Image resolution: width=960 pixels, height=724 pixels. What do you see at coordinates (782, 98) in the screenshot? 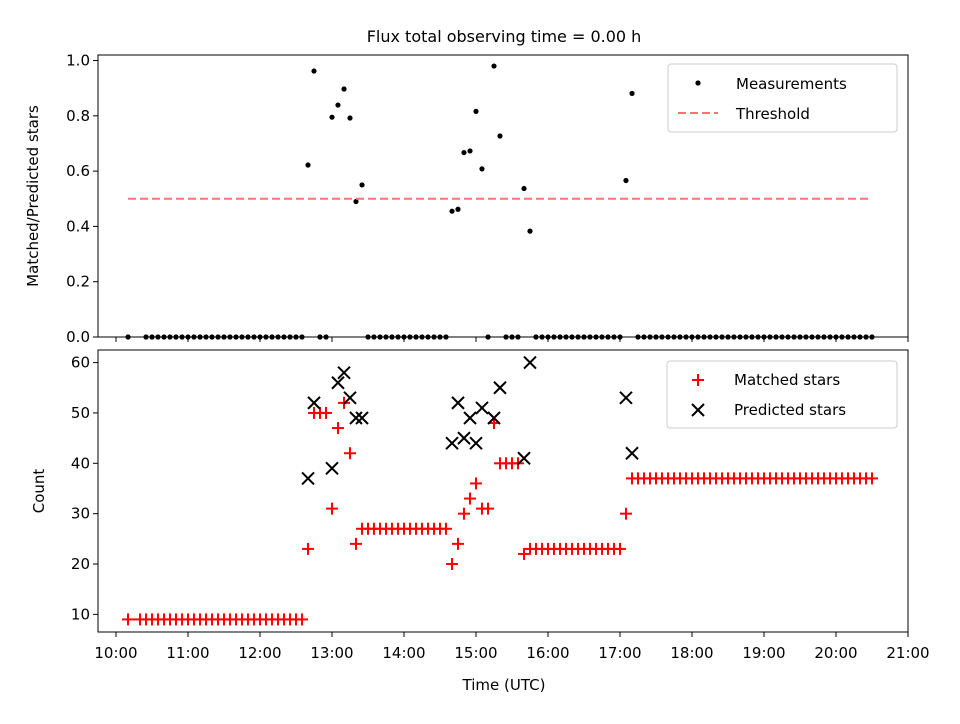
I see `top-legend: Measurements Threshold` at bounding box center [782, 98].